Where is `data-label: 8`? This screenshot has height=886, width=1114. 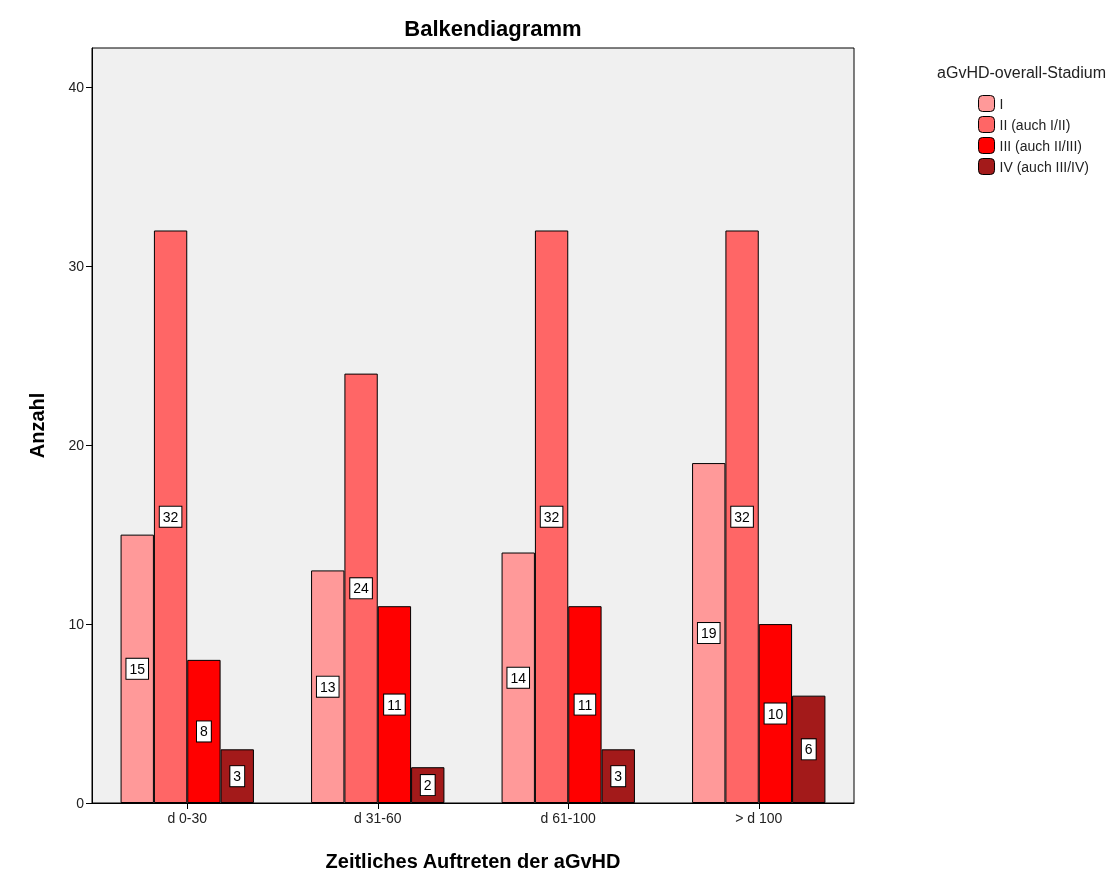 data-label: 8 is located at coordinates (204, 731).